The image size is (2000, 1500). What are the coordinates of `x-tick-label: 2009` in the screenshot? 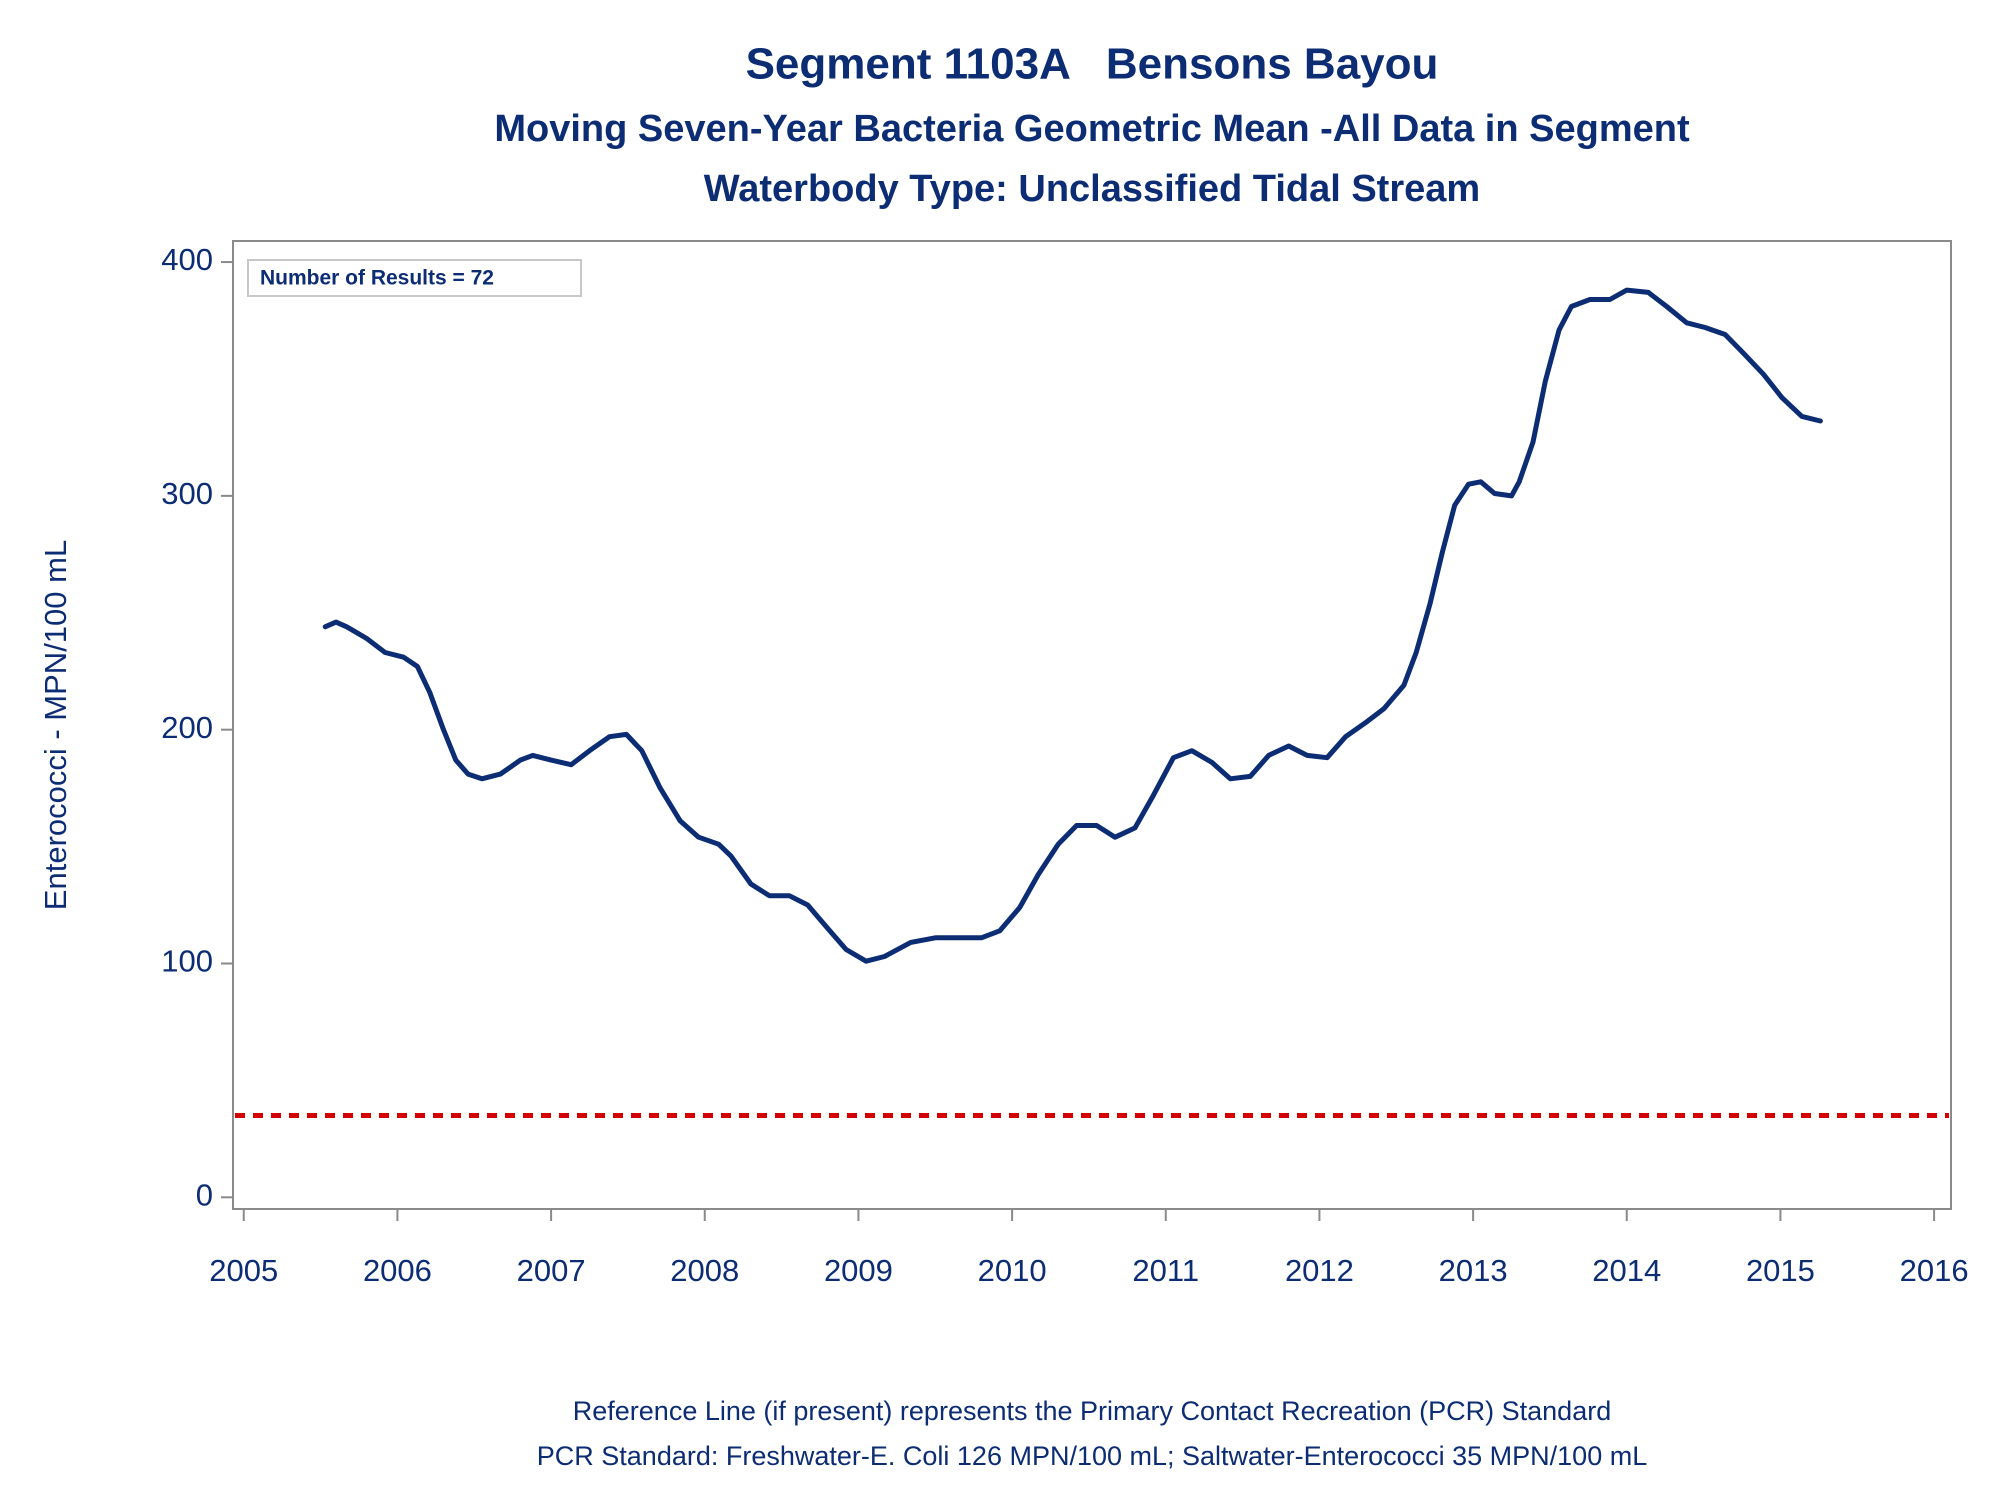 It's located at (858, 1270).